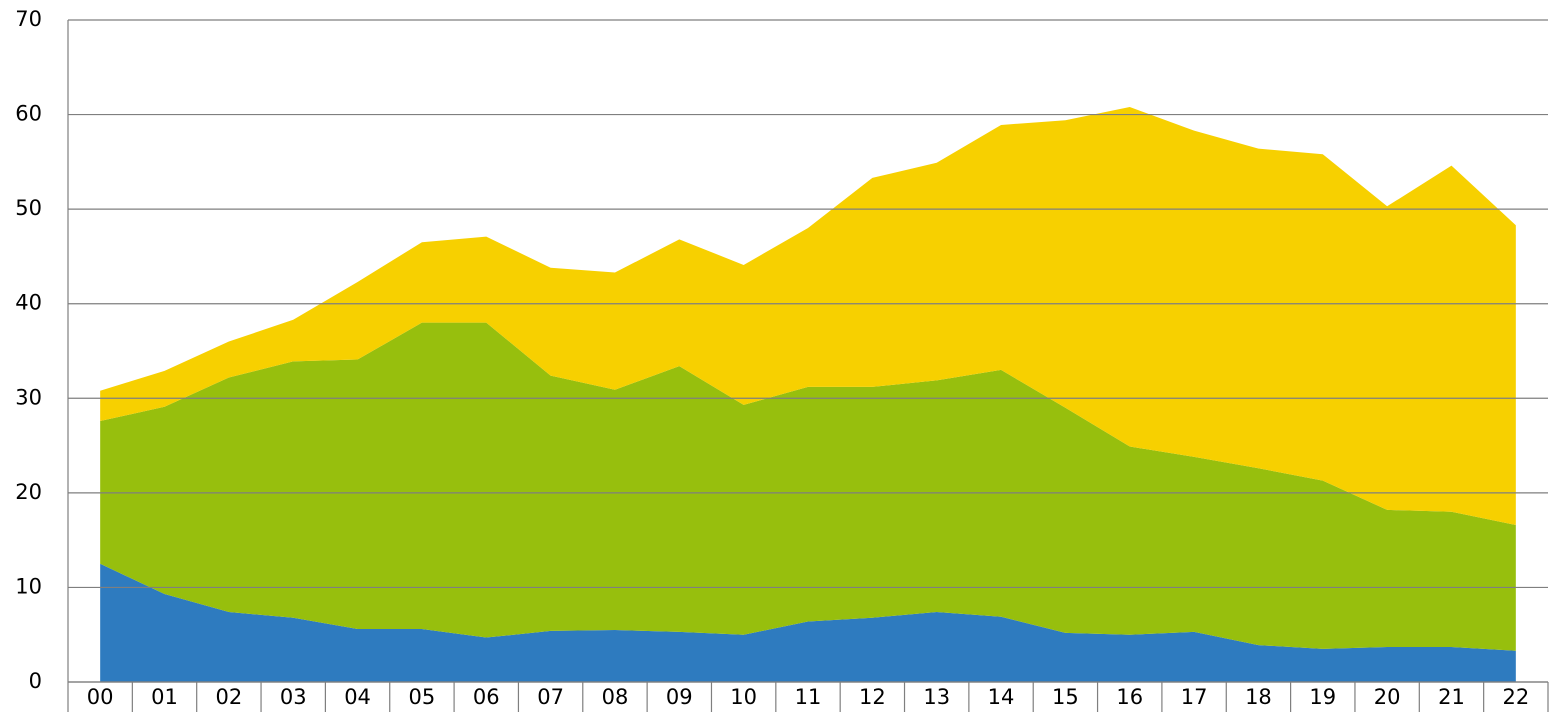  What do you see at coordinates (486, 697) in the screenshot?
I see `x-tick-label: 06` at bounding box center [486, 697].